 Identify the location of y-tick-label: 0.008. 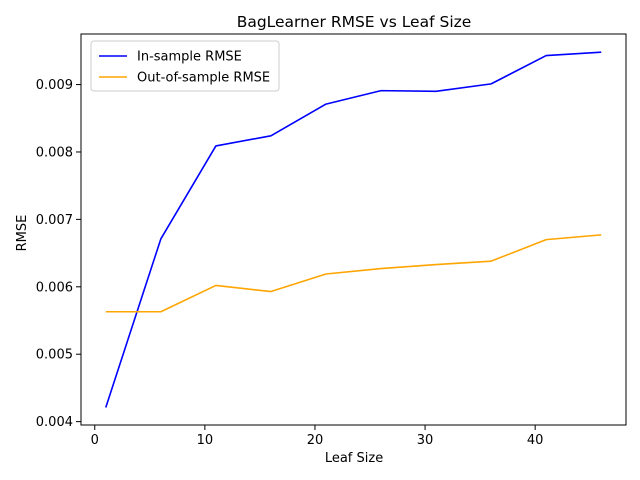
(54, 152).